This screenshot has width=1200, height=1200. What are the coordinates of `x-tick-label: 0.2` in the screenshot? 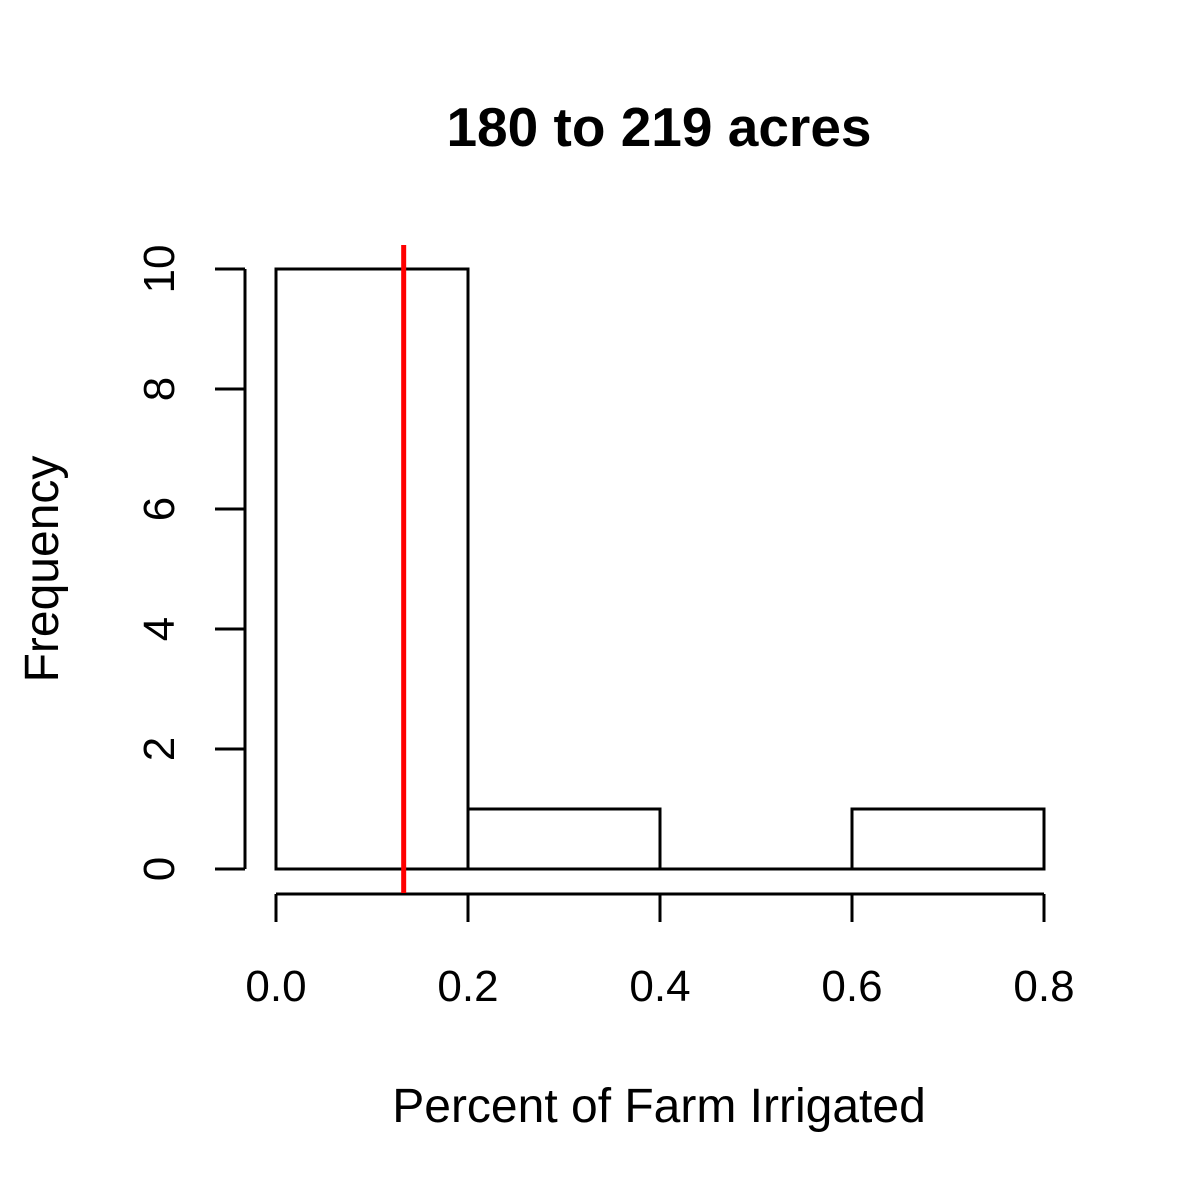 It's located at (467, 986).